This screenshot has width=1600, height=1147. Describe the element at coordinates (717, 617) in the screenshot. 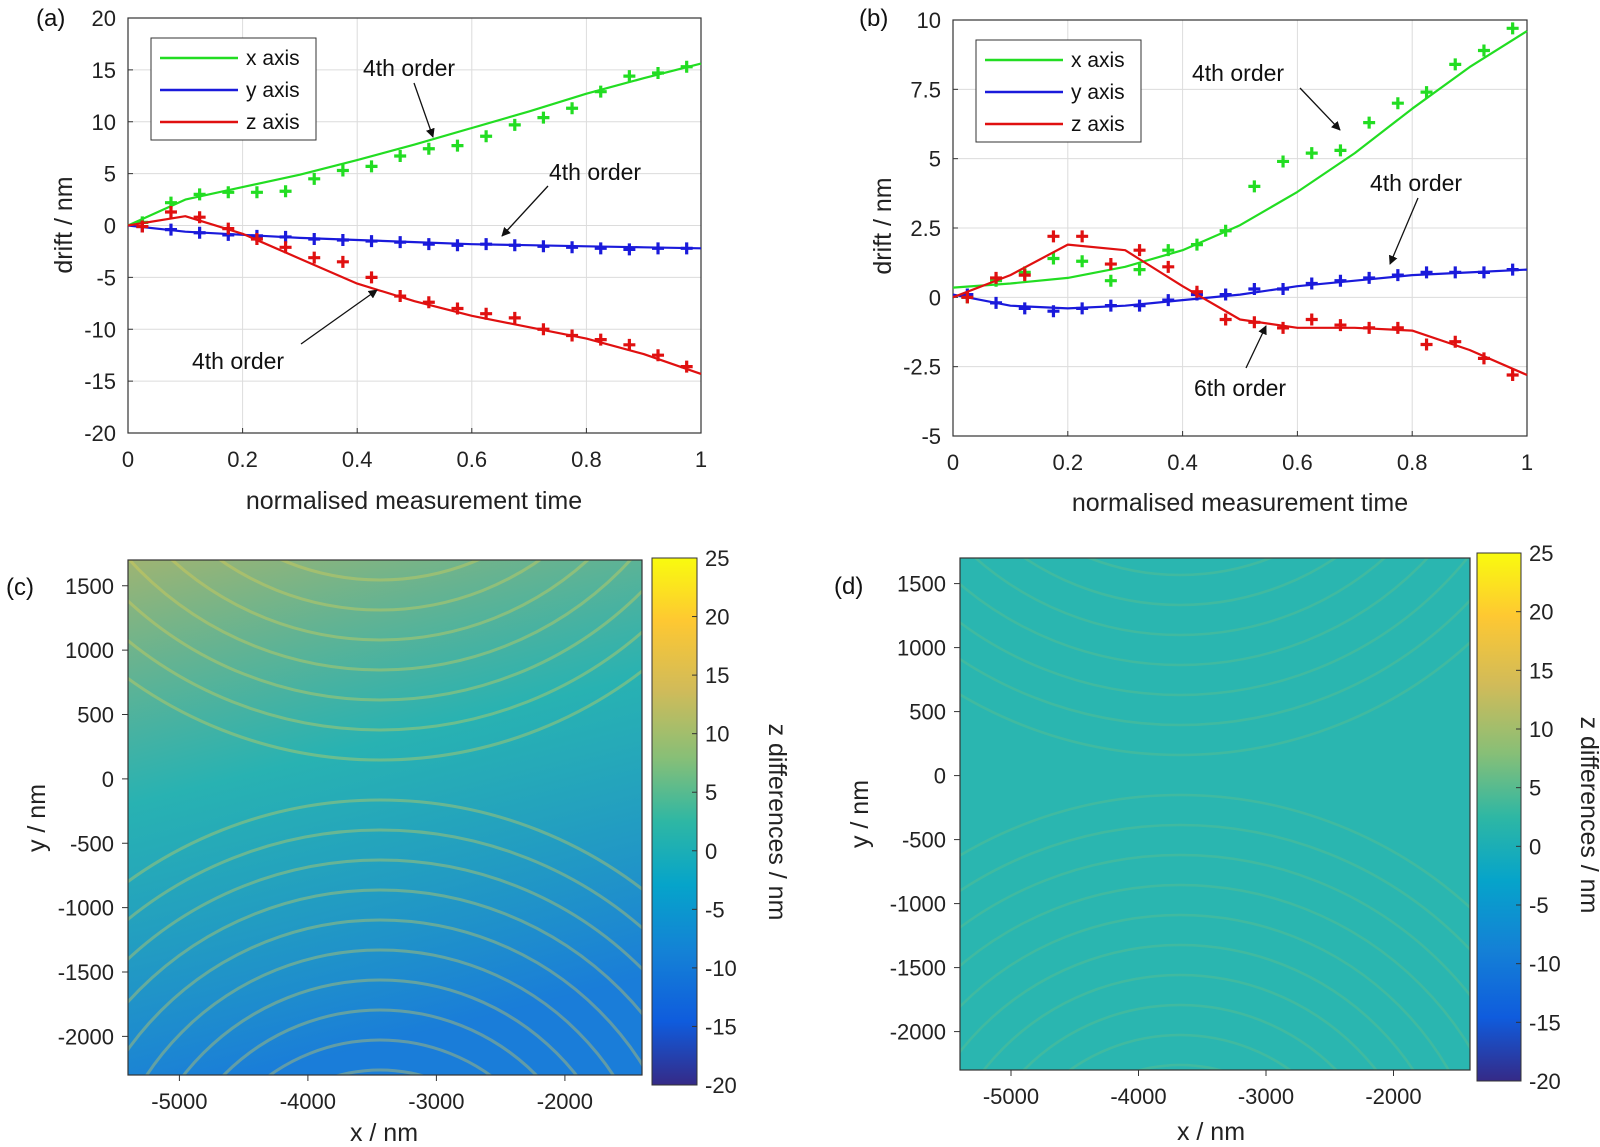

I see `panel-c-colorbar-tick-label-1: 20` at that location.